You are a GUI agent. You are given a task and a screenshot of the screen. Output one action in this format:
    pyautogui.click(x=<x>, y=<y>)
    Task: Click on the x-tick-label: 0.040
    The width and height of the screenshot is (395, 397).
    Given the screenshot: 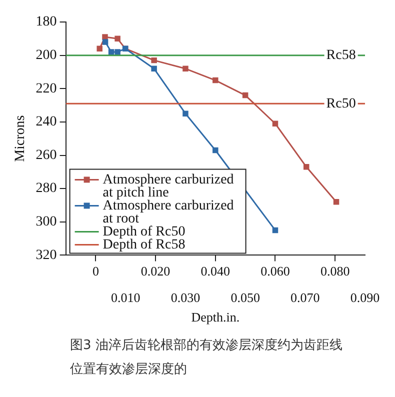 What is the action you would take?
    pyautogui.click(x=215, y=270)
    